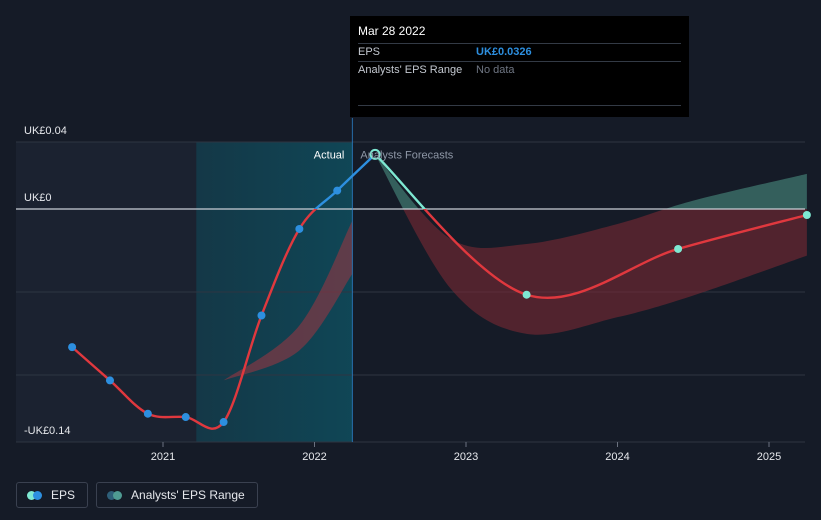 The width and height of the screenshot is (821, 520). Describe the element at coordinates (410, 70) in the screenshot. I see `tooltip-range-label: Analysts' EPS Range` at that location.